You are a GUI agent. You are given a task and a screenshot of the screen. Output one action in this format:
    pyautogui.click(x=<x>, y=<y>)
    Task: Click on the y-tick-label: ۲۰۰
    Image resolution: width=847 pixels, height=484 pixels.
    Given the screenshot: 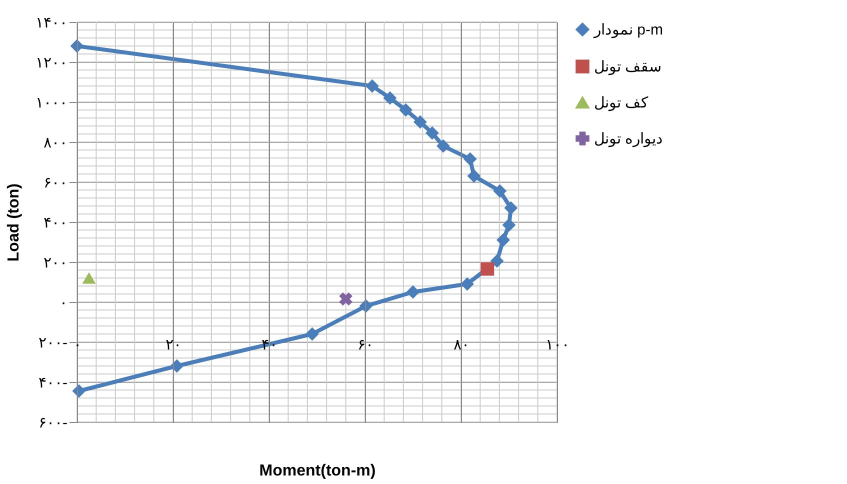 What is the action you would take?
    pyautogui.click(x=56, y=263)
    